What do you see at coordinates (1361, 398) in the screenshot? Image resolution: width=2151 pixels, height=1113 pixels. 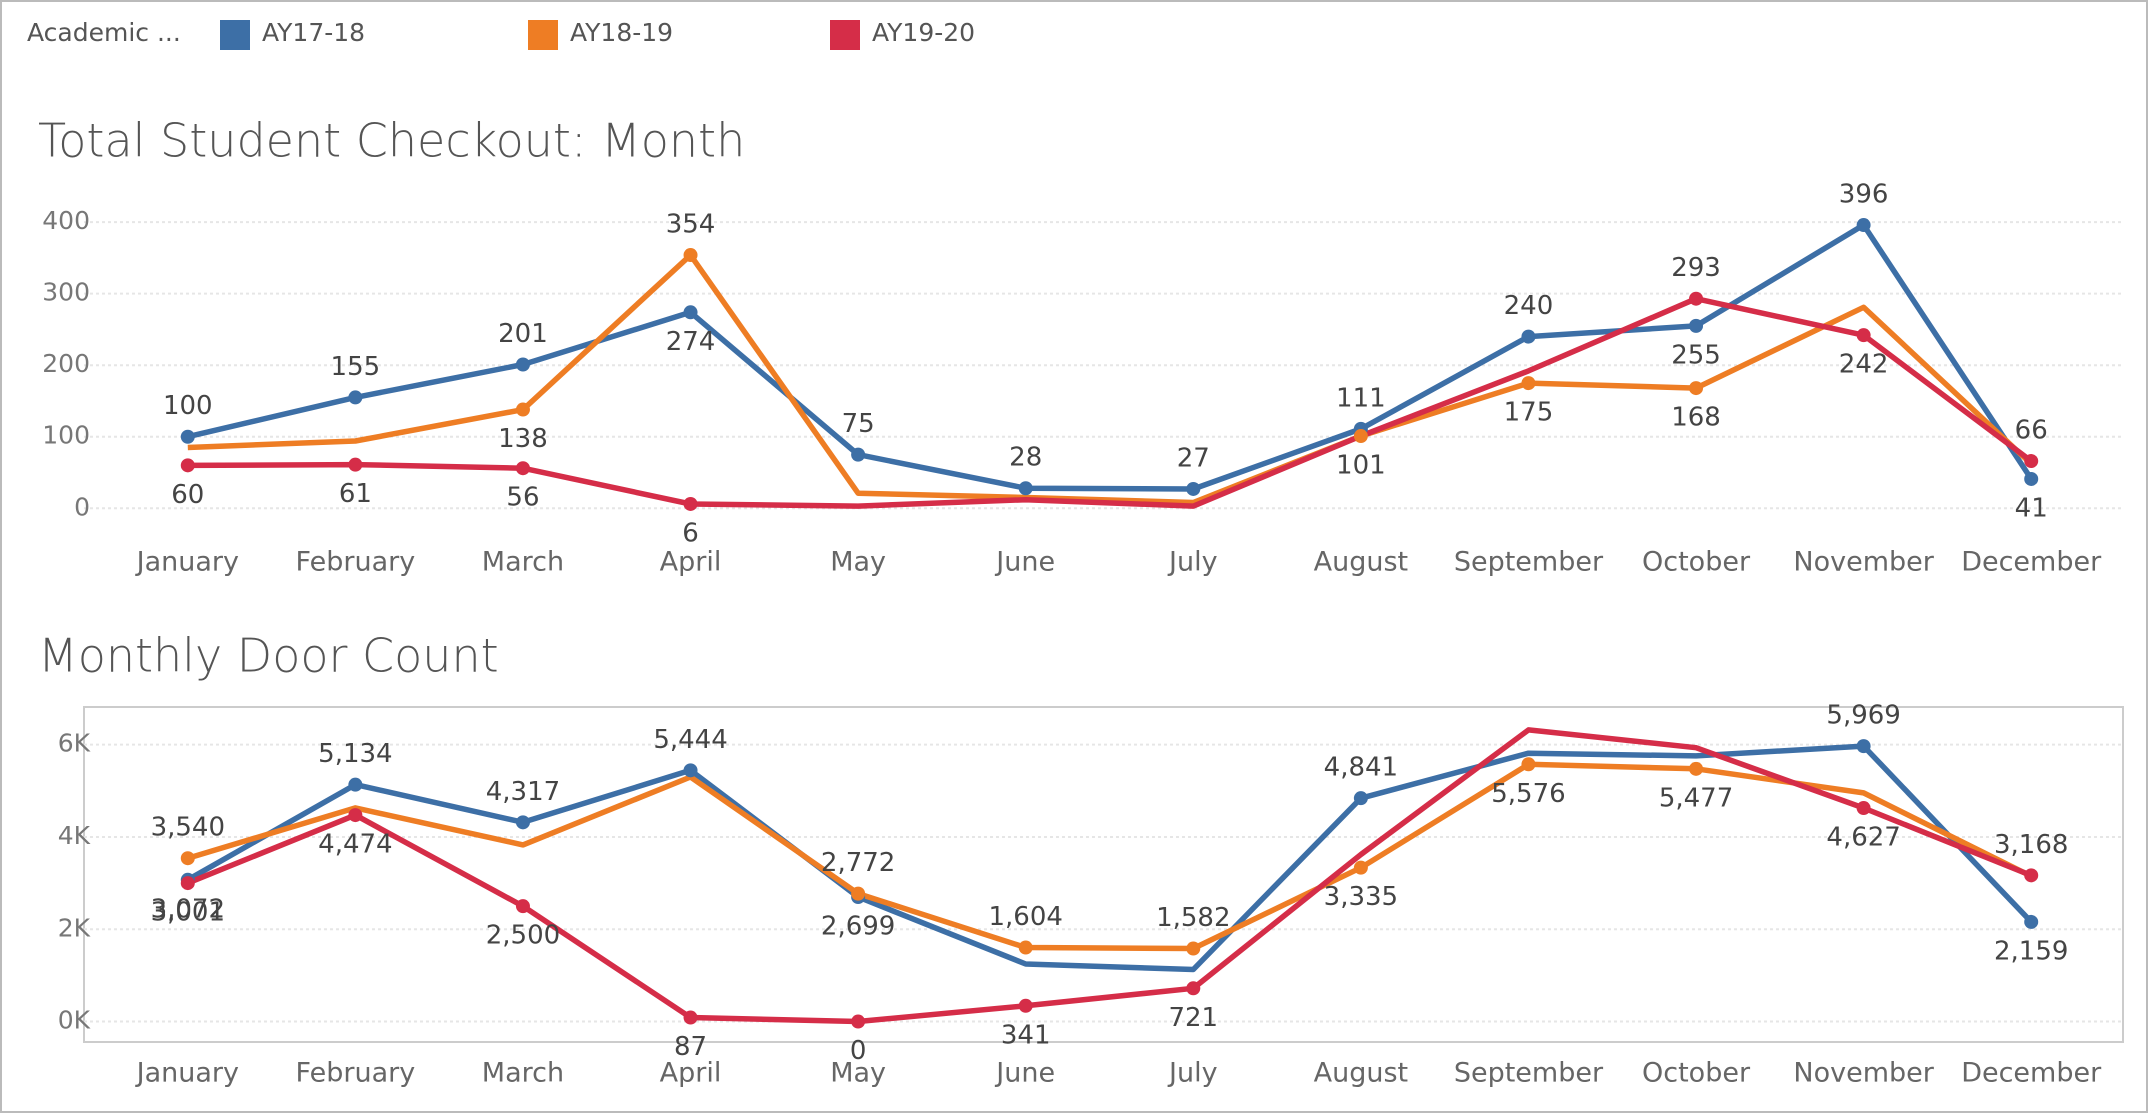 I see `data-label: 111` at bounding box center [1361, 398].